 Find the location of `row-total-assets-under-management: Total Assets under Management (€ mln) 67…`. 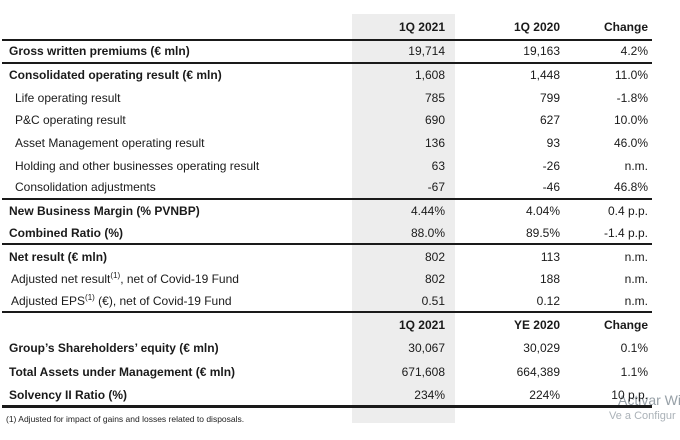

row-total-assets-under-management: Total Assets under Management (€ mln) 67… is located at coordinates (327, 372).